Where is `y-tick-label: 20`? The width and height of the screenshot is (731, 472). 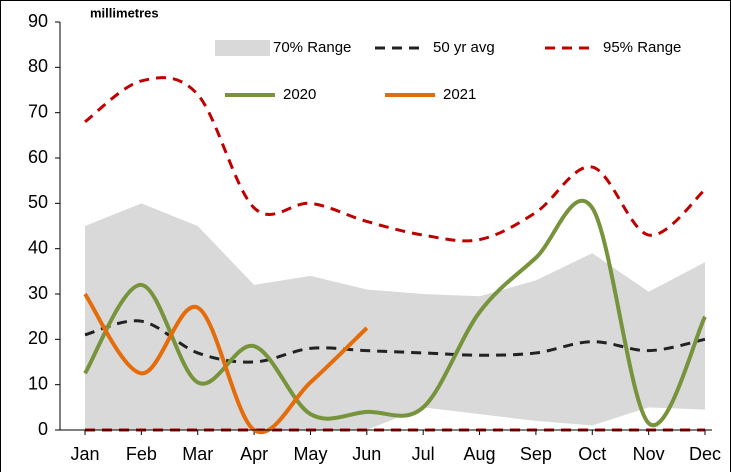 y-tick-label: 20 is located at coordinates (38, 338).